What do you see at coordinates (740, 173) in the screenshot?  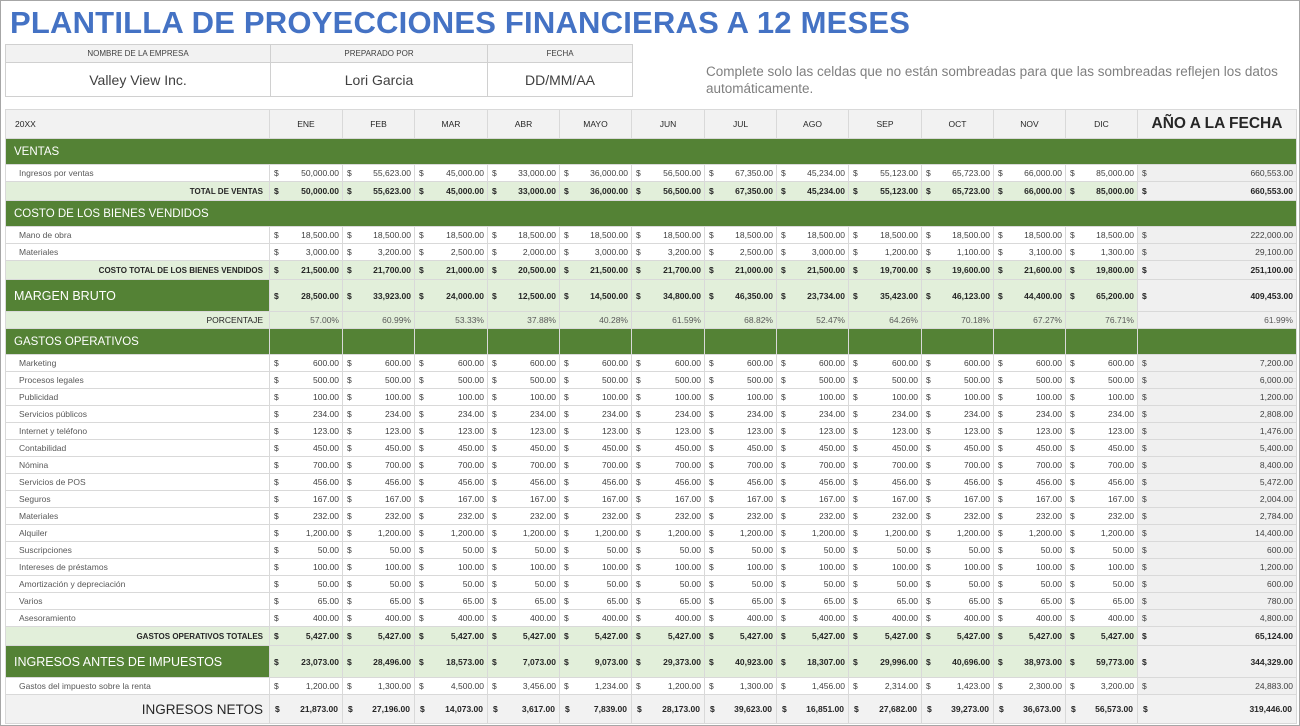 I see `month-cell-jul: $67,350.00` at bounding box center [740, 173].